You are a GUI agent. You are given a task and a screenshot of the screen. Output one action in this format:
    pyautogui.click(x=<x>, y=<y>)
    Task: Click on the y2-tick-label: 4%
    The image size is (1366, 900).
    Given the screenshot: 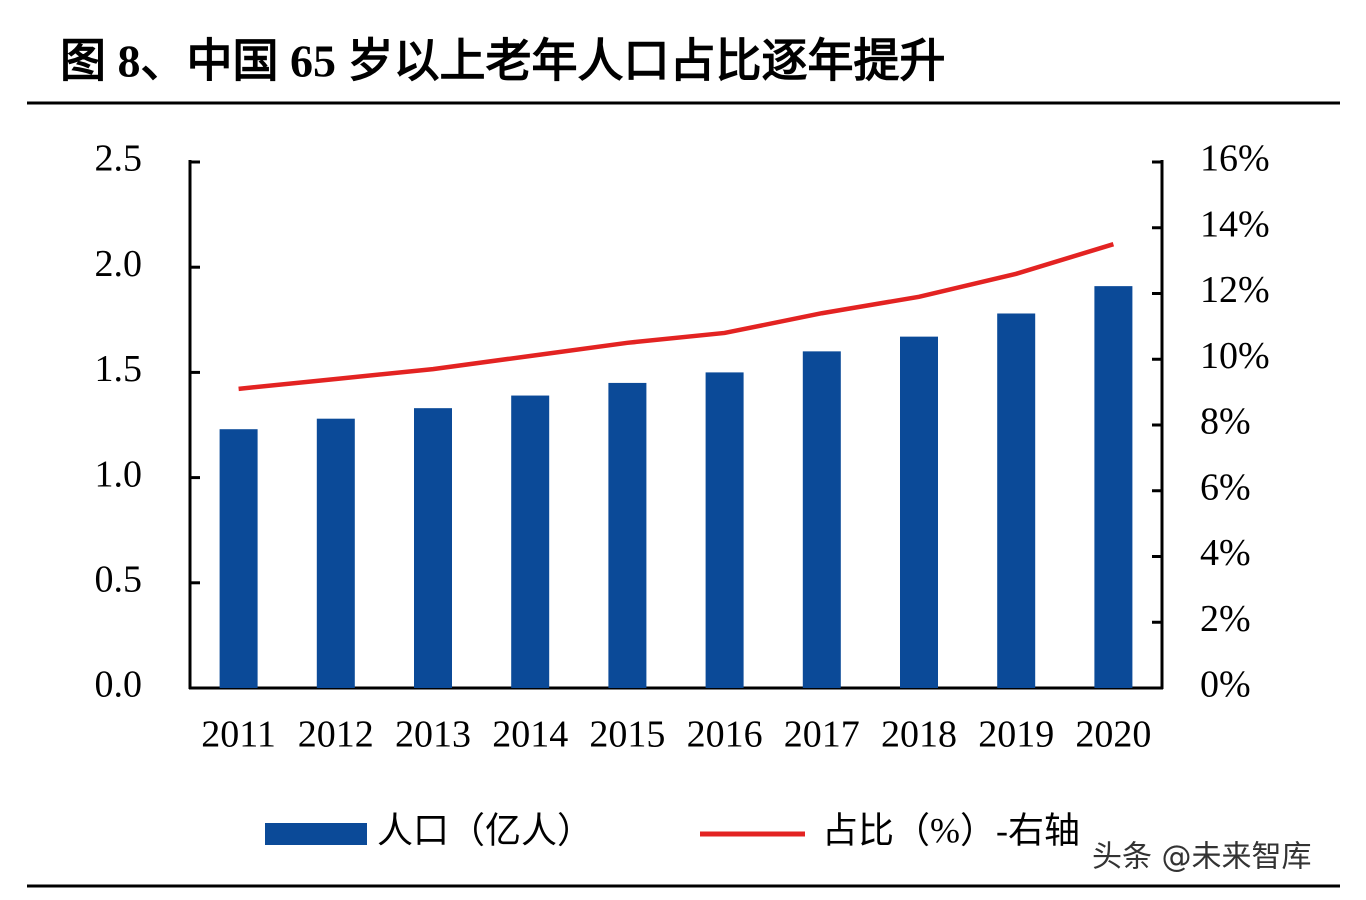 What is the action you would take?
    pyautogui.click(x=1225, y=553)
    